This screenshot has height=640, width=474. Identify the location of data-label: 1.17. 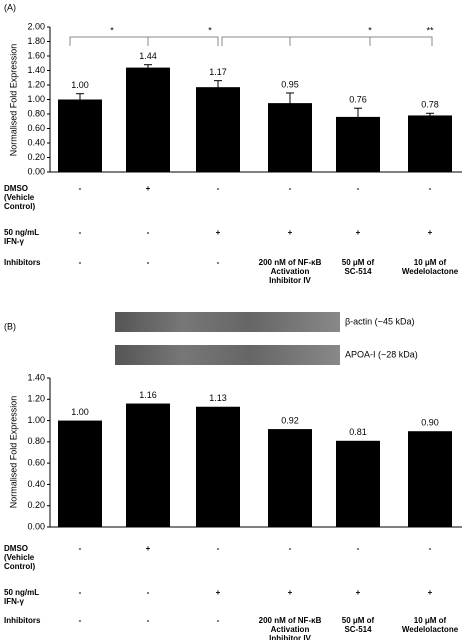
(218, 72).